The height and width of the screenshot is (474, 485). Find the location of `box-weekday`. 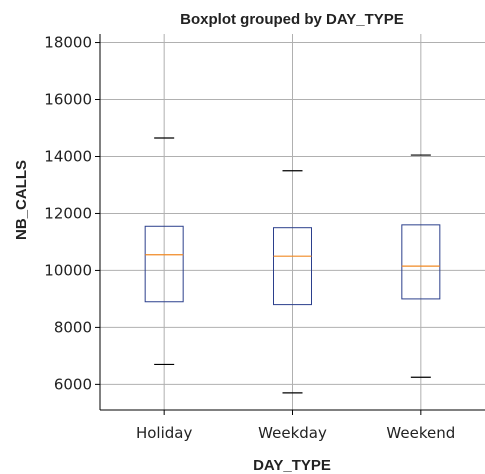

box-weekday is located at coordinates (292, 266).